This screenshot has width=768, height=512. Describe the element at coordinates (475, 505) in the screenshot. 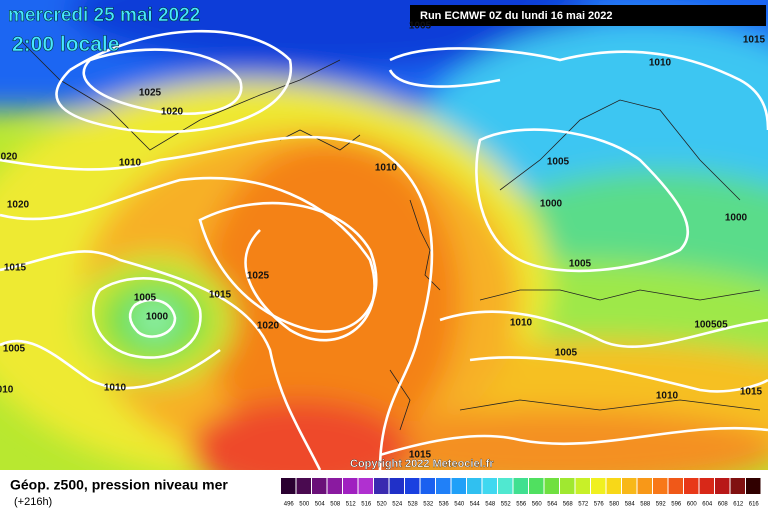

I see `level-label: 544` at that location.